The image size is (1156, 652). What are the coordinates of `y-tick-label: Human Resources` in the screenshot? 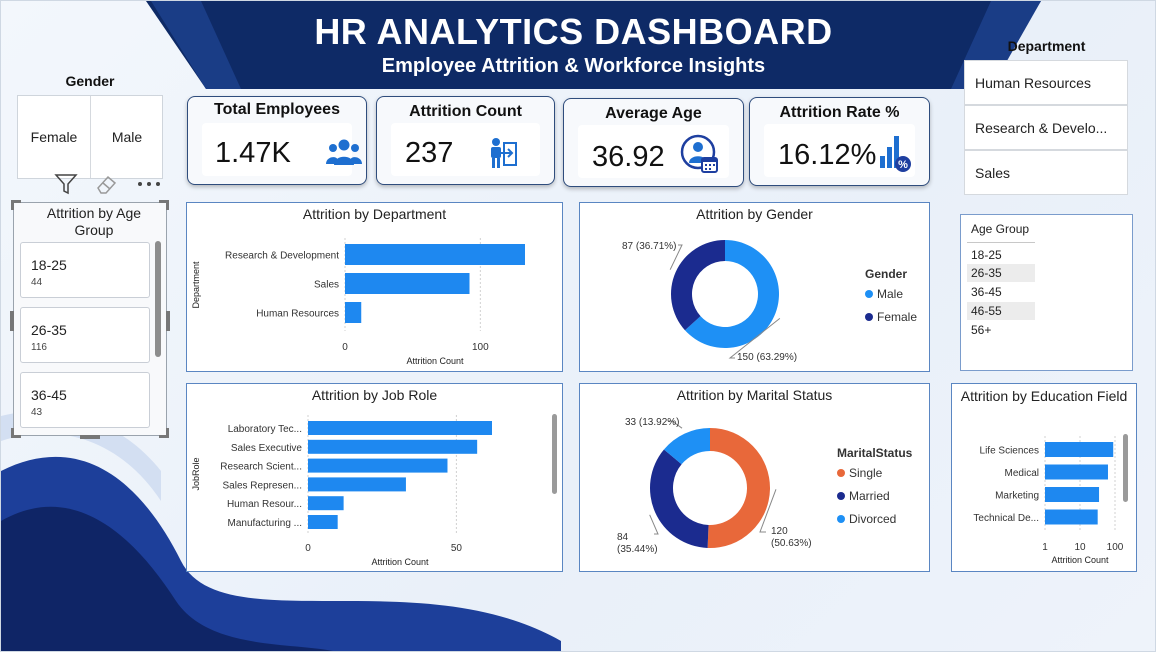 It's located at (297, 314).